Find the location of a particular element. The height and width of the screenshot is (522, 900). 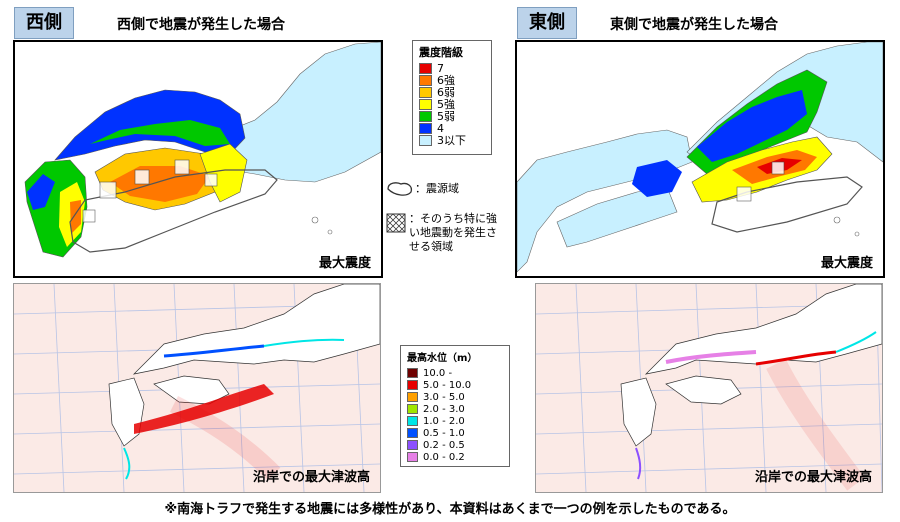

source-area-note: ：震源域 is located at coordinates (445, 189).